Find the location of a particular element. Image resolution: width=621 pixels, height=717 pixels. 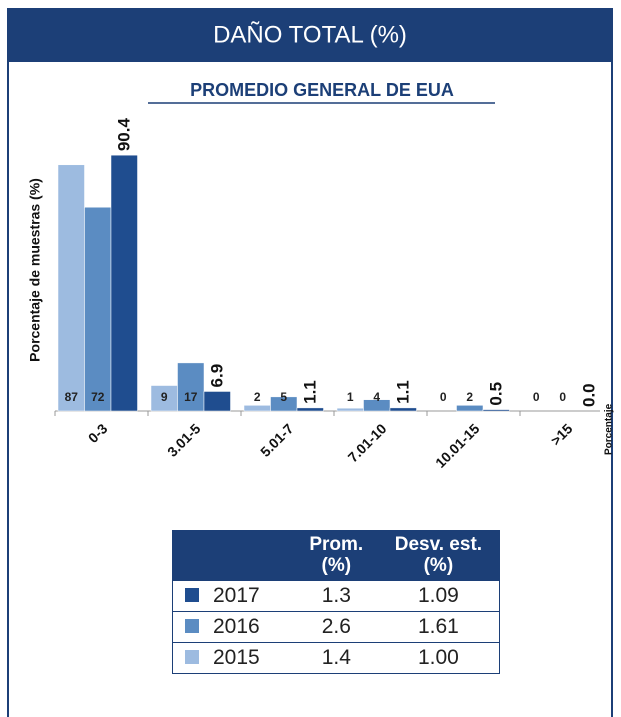

cell: 2.6 is located at coordinates (336, 626).